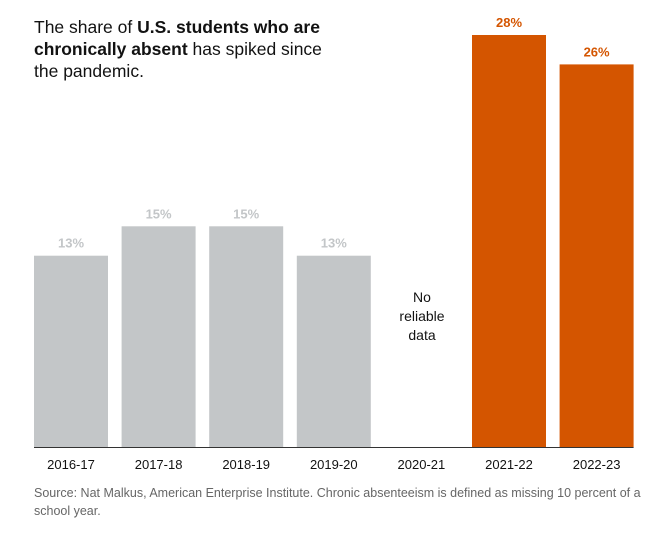 The width and height of the screenshot is (672, 534). Describe the element at coordinates (177, 38) in the screenshot. I see `chart-title-bold: U.S. students who are chronically absent` at that location.